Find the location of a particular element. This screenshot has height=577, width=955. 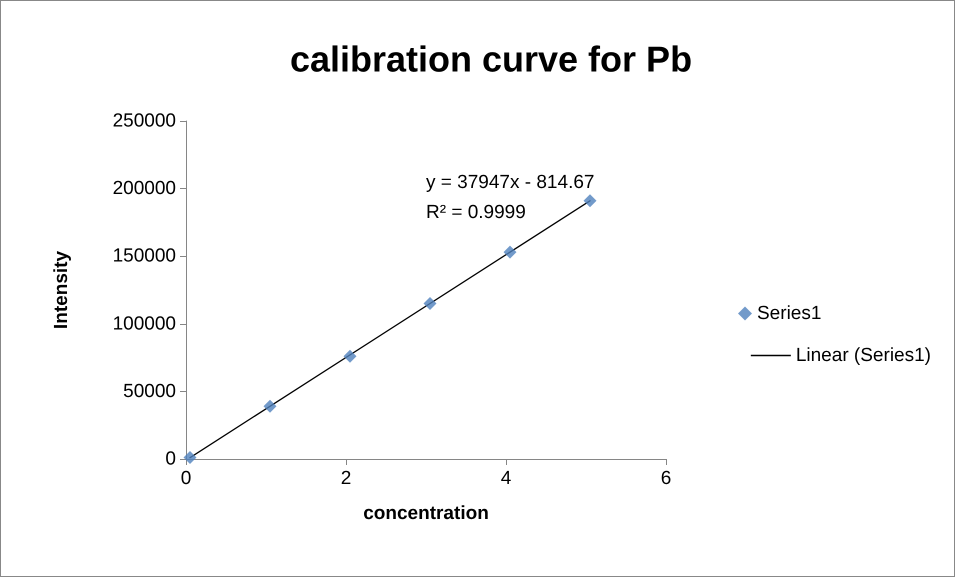

annotation: R² = 0.9999 is located at coordinates (476, 212).